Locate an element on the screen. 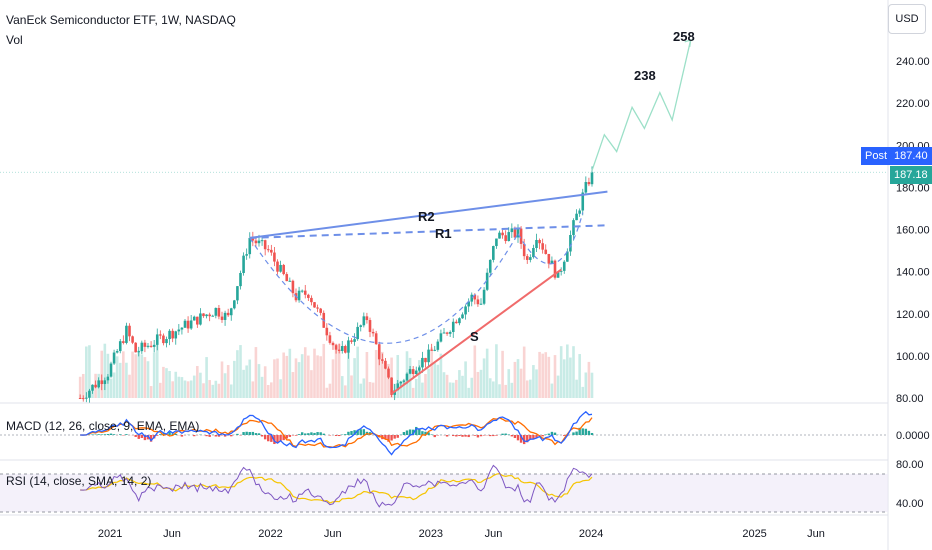 This screenshot has height=550, width=932. rsi-label: RSI (14, close, SMA, 14, 2) is located at coordinates (79, 481).